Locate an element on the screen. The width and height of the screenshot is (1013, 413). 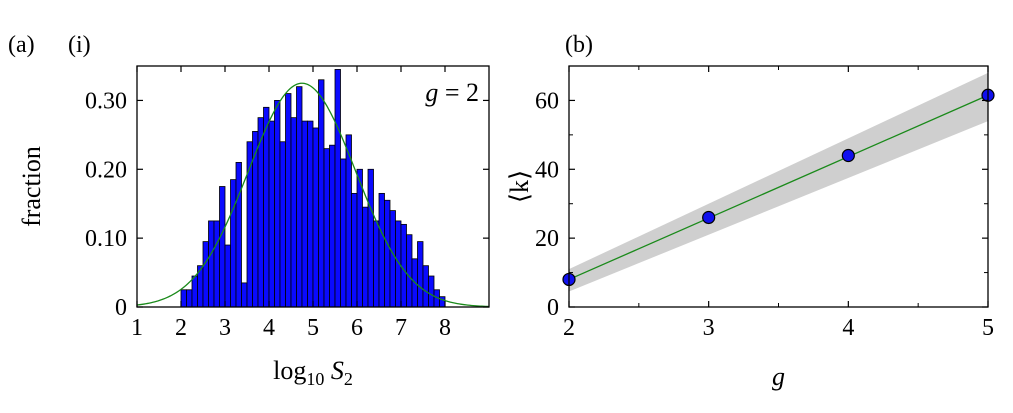
y-tick-label: 0.30 is located at coordinates (106, 101).